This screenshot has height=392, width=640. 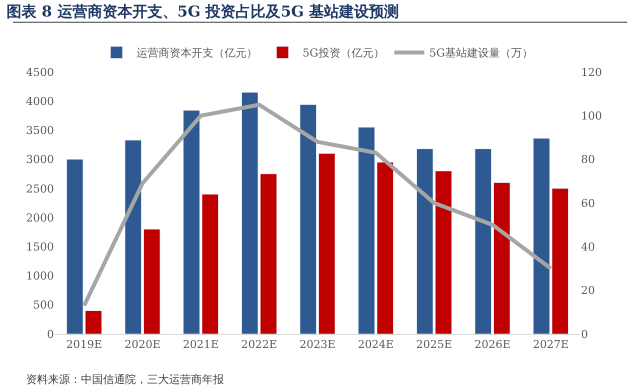 I want to click on y2-tick-label: 120, so click(x=591, y=72).